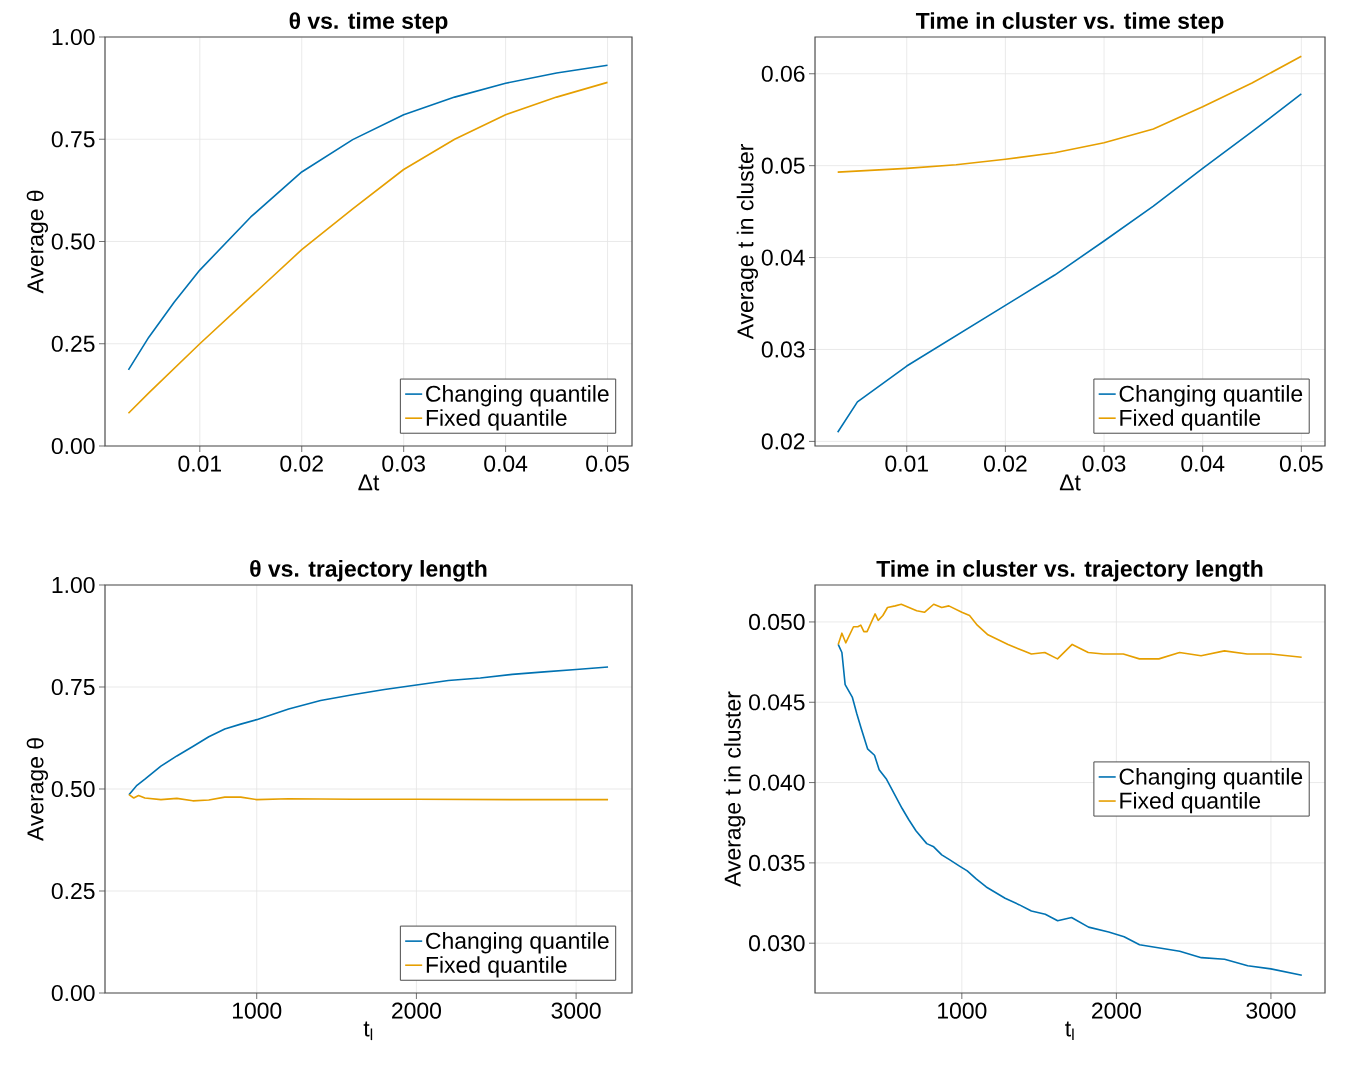 The image size is (1356, 1070). What do you see at coordinates (783, 257) in the screenshot?
I see `y-tick-label: 0.04` at bounding box center [783, 257].